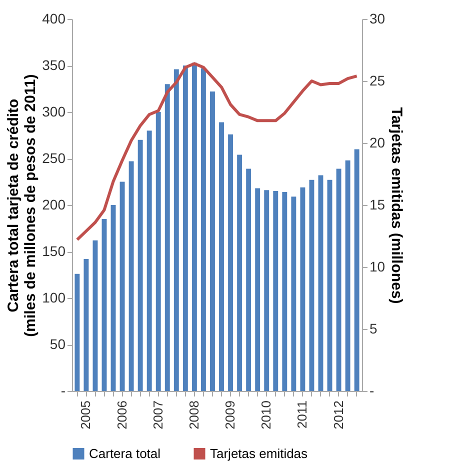 The width and height of the screenshot is (469, 462). What do you see at coordinates (230, 415) in the screenshot?
I see `x-tick-label: 2009` at bounding box center [230, 415].